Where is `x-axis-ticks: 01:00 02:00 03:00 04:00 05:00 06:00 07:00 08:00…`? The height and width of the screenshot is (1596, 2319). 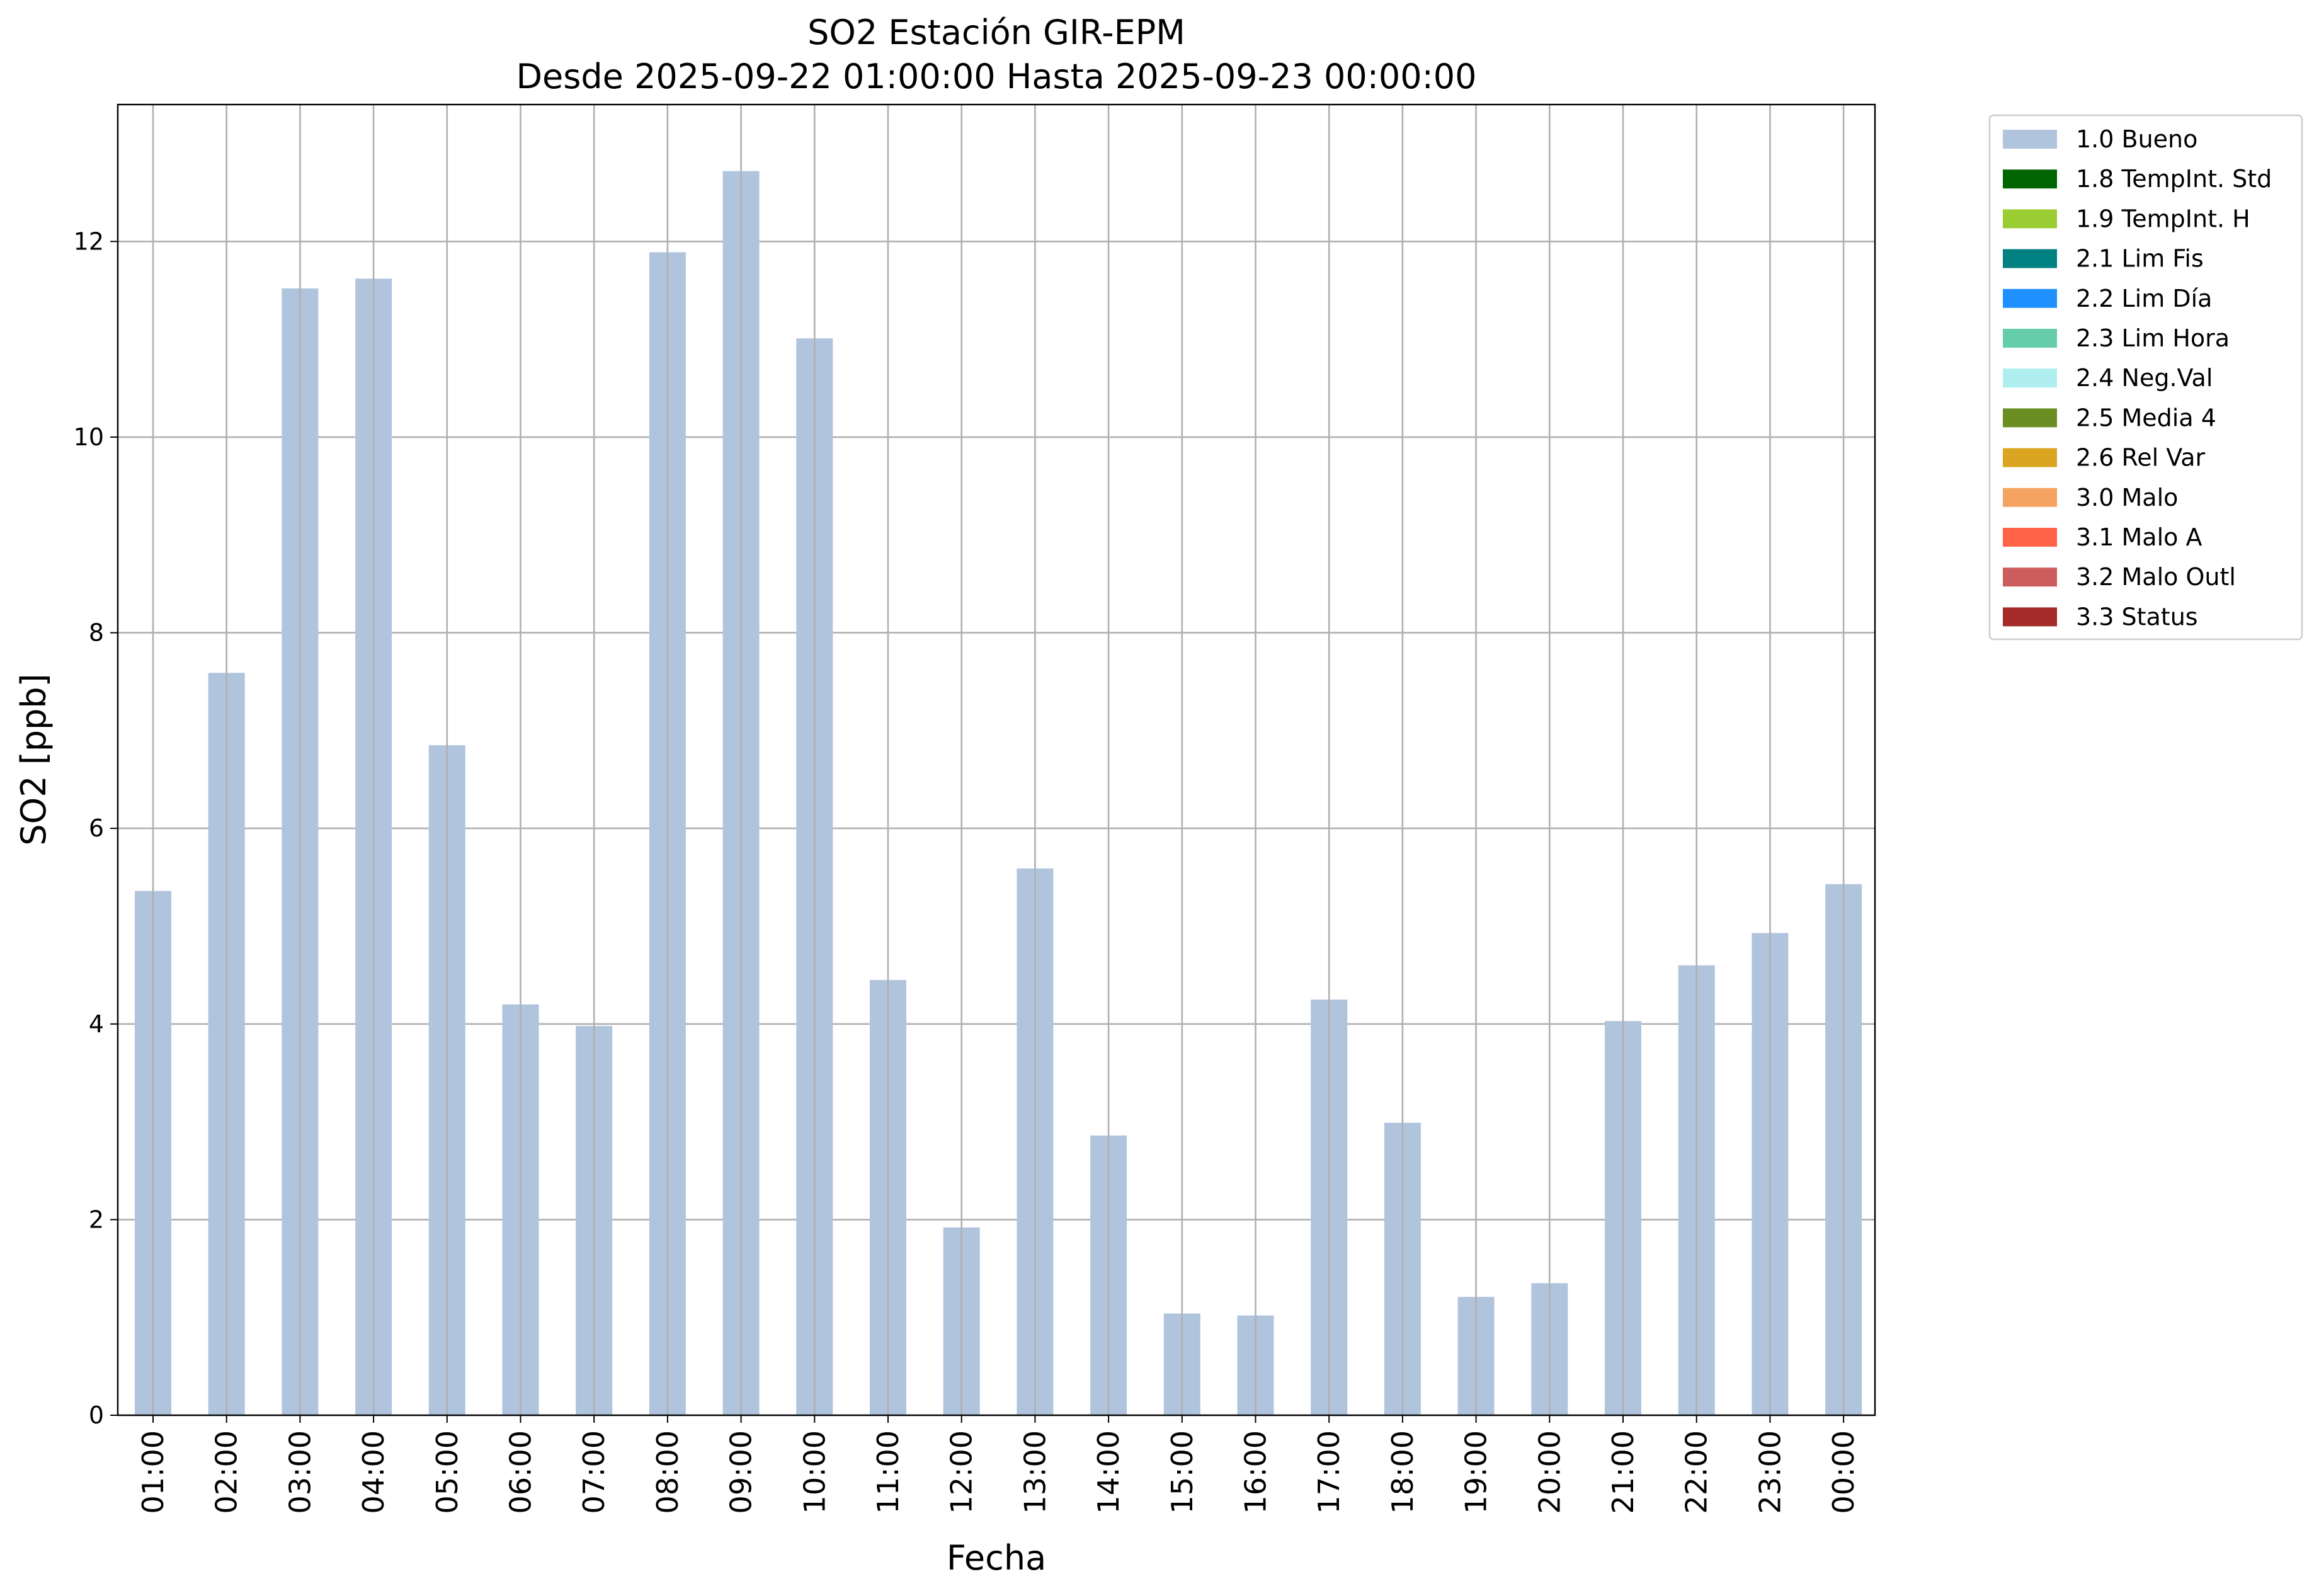
x-axis-ticks: 01:00 02:00 03:00 04:00 05:00 06:00 07:00 08:00… is located at coordinates (998, 1464).